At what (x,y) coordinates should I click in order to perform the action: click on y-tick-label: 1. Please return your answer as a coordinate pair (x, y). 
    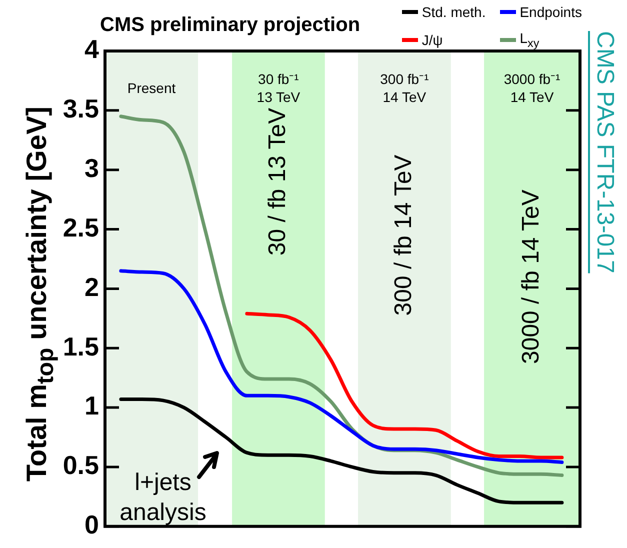
    Looking at the image, I should click on (91, 405).